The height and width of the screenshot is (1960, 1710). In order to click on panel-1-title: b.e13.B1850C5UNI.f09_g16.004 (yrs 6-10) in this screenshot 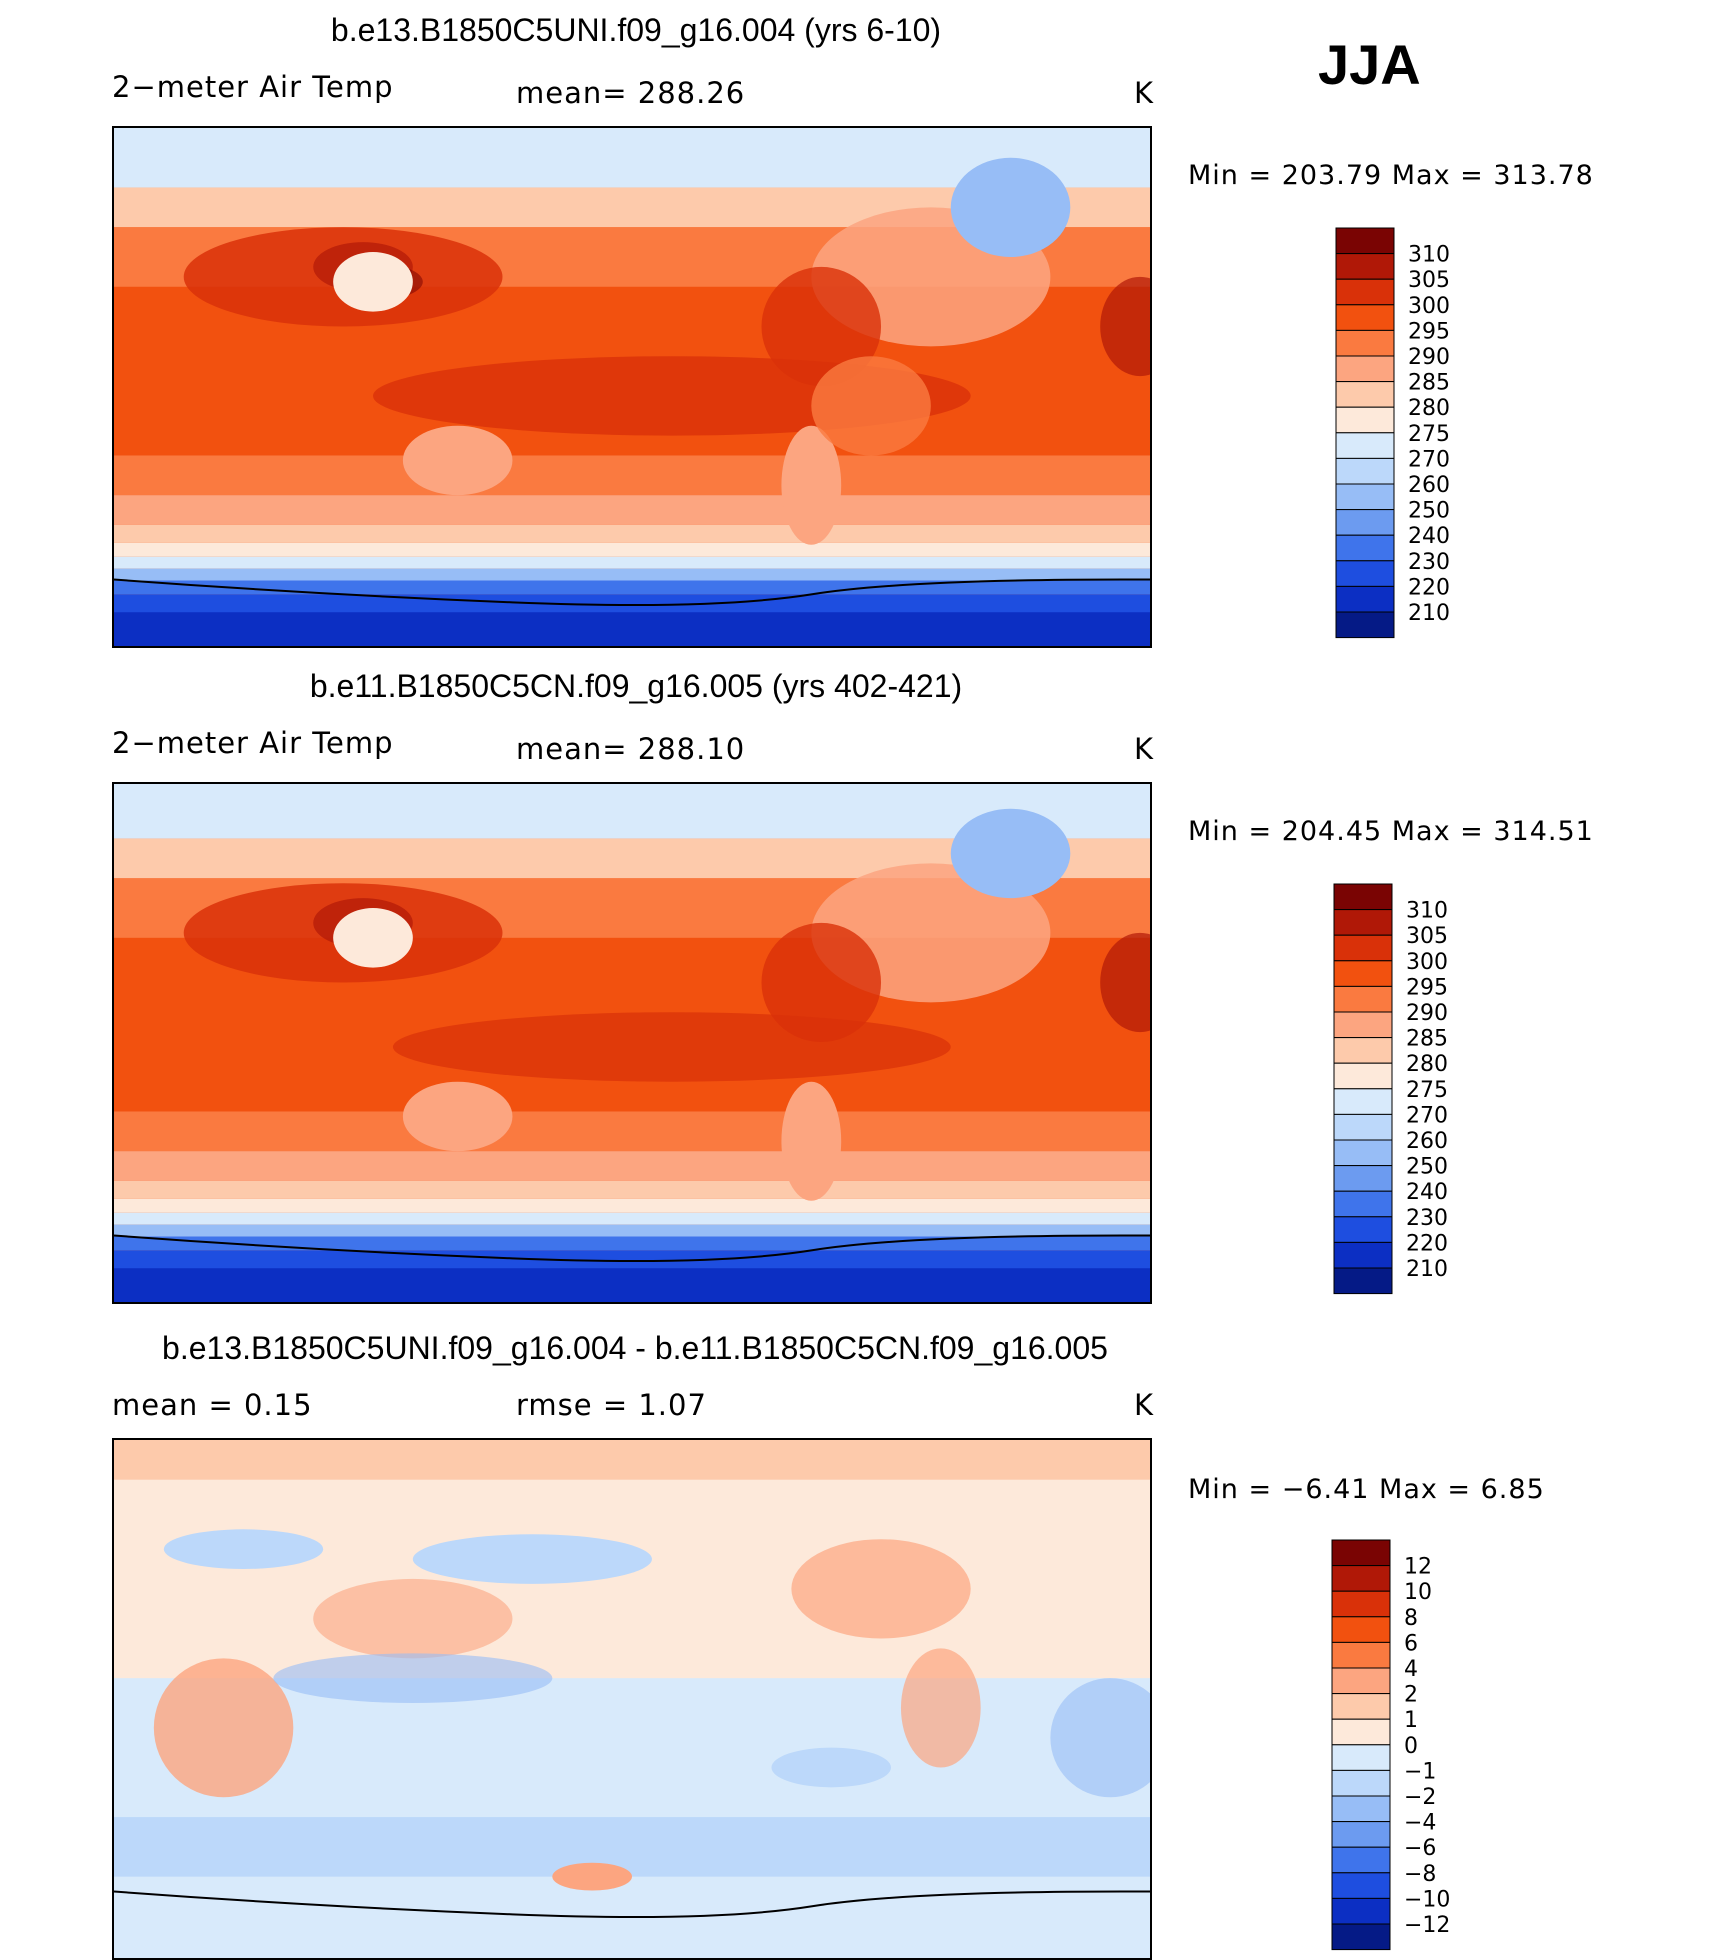, I will do `click(636, 30)`.